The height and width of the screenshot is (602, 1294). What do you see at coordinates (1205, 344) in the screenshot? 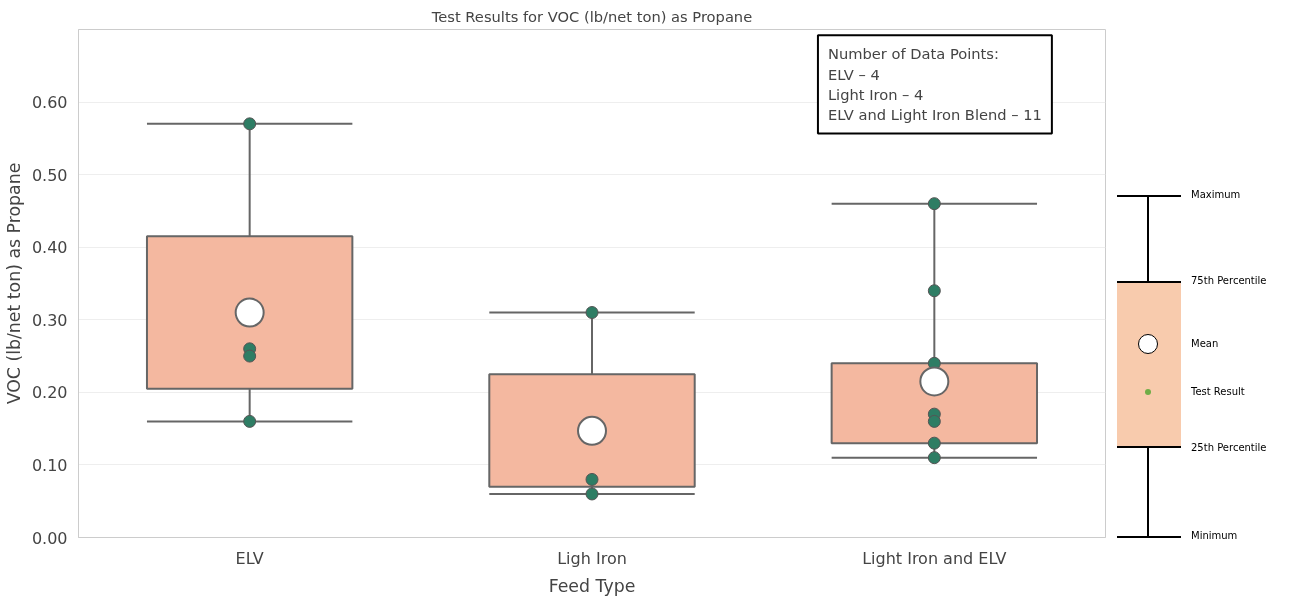
I see `text: Mean` at bounding box center [1205, 344].